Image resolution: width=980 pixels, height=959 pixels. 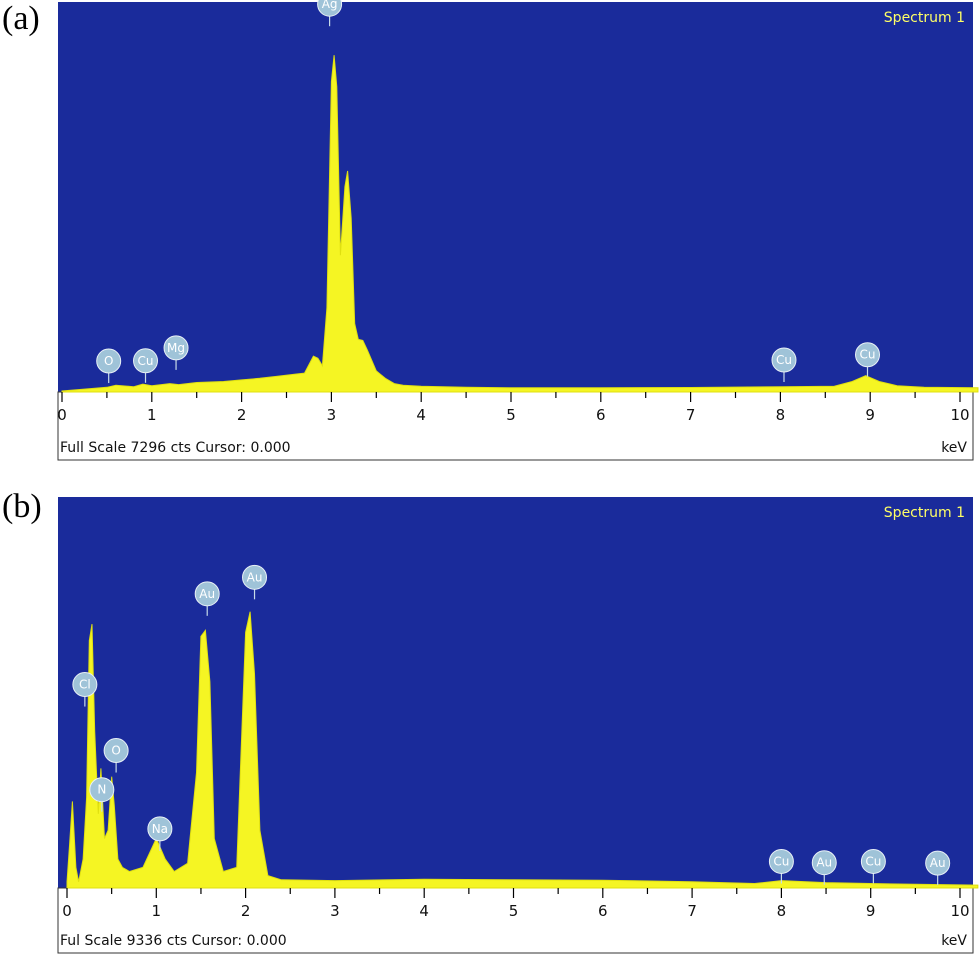 I want to click on full-scale-readout: Ful Scale 9336 cts Cursor: 0.000, so click(x=173, y=941).